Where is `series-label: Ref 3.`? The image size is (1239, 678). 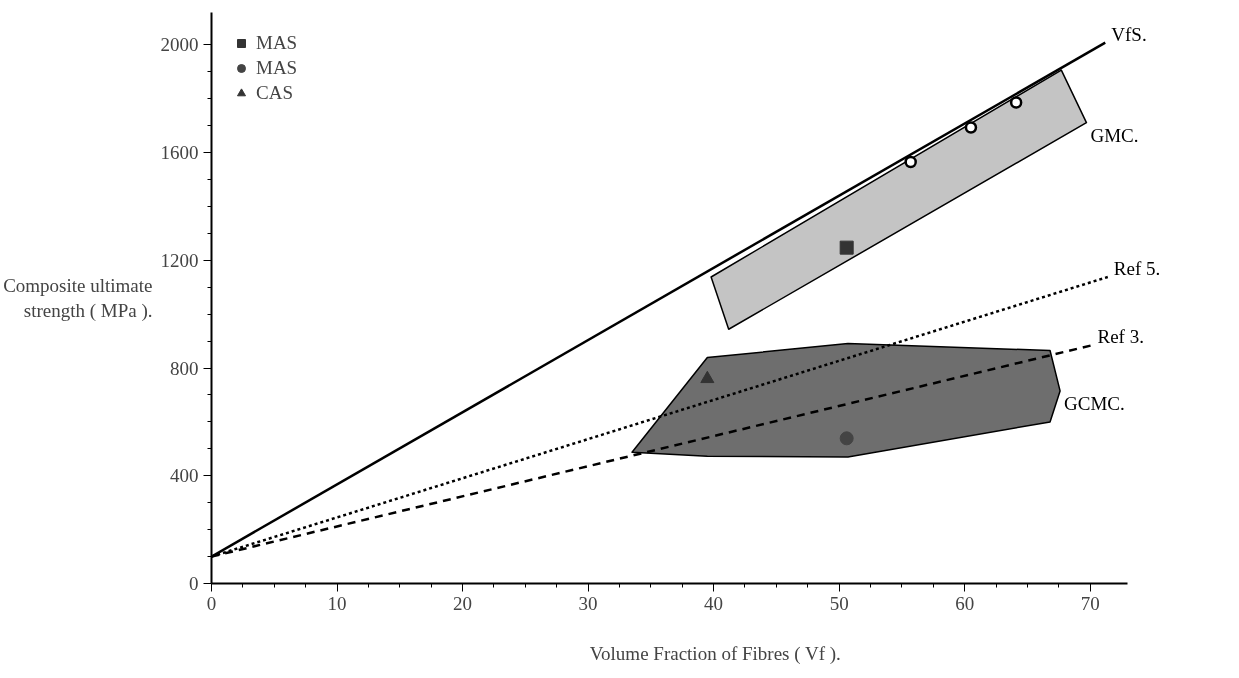 series-label: Ref 3. is located at coordinates (1120, 337).